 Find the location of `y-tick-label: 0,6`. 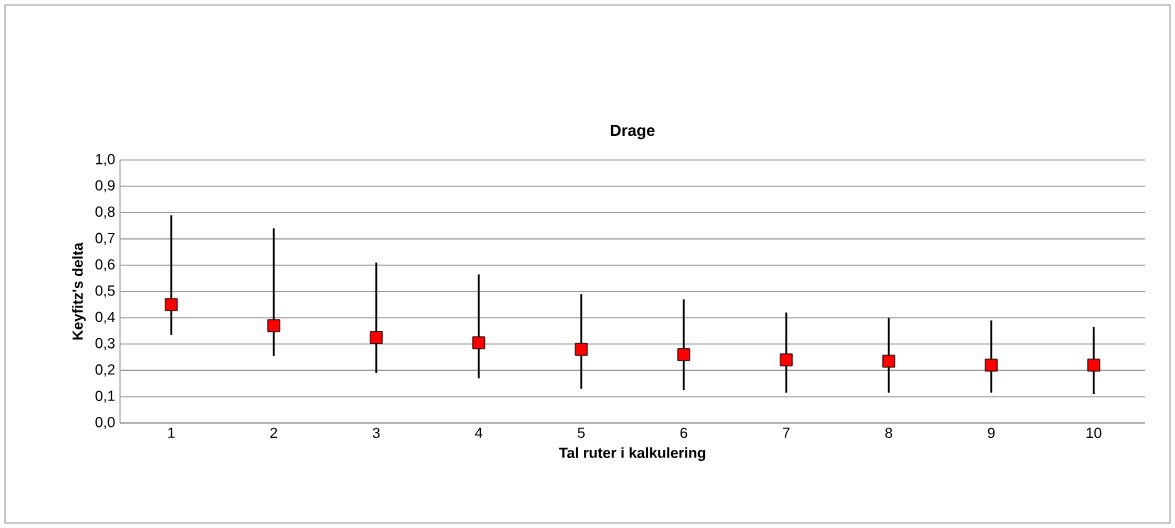

y-tick-label: 0,6 is located at coordinates (105, 265).